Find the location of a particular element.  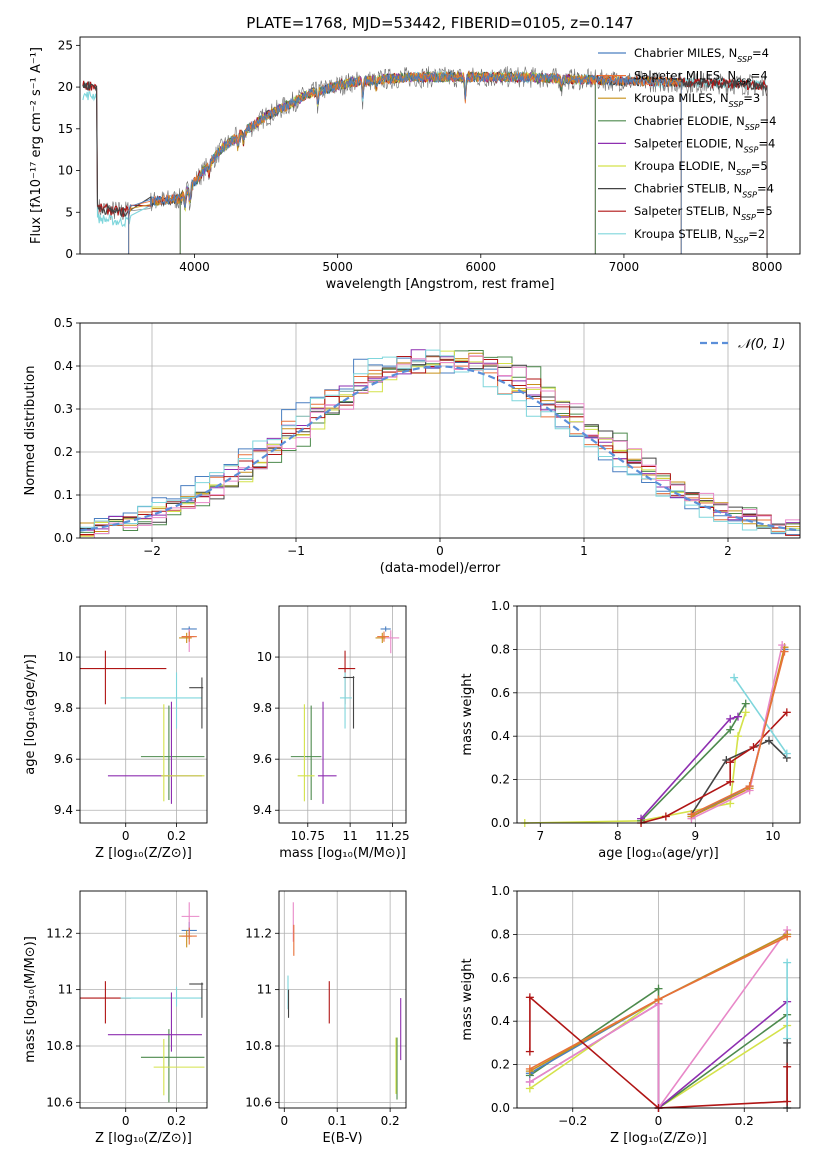

y-tick-label: 9.4 is located at coordinates (63, 810).